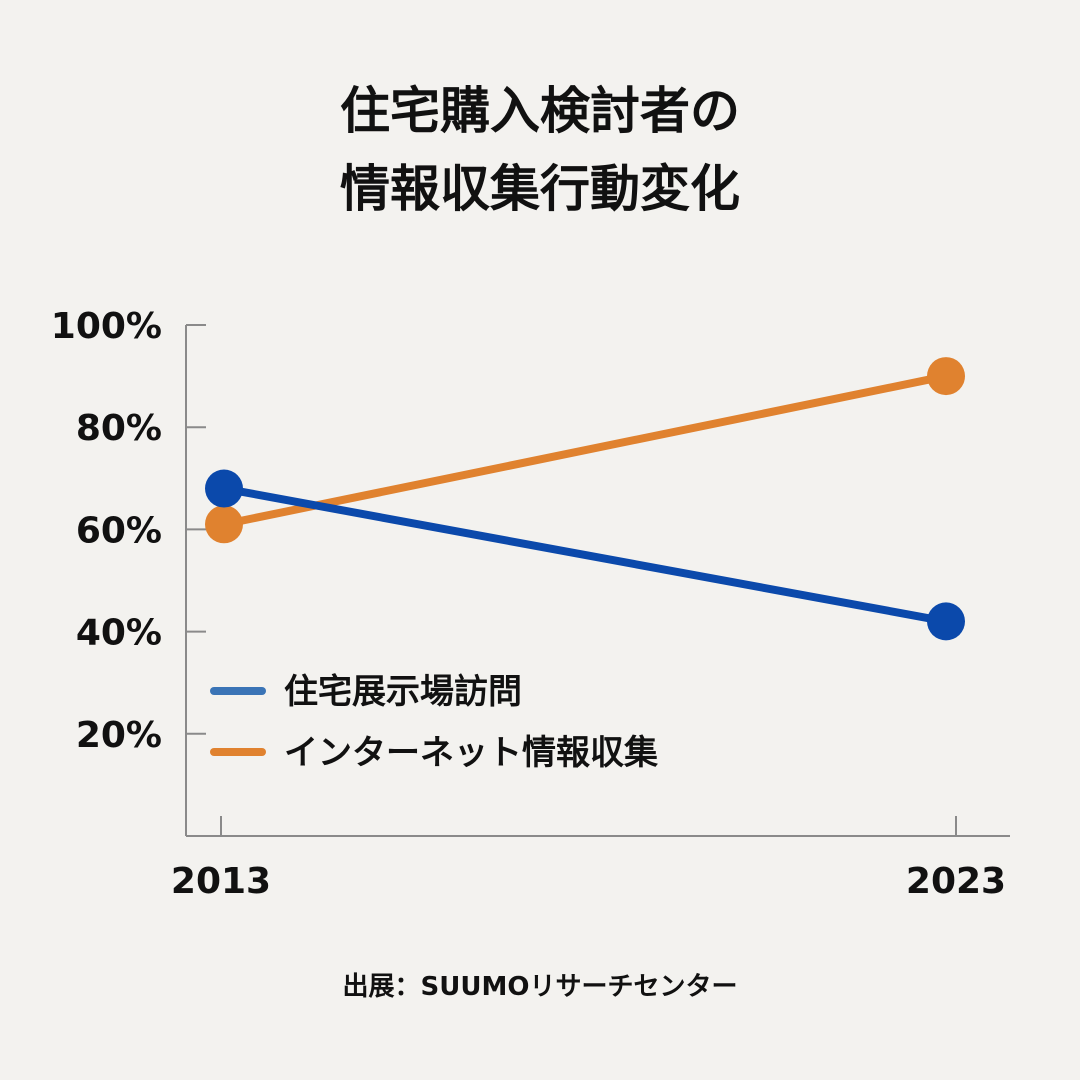 The height and width of the screenshot is (1080, 1080). I want to click on y-tick-label: 100%, so click(106, 326).